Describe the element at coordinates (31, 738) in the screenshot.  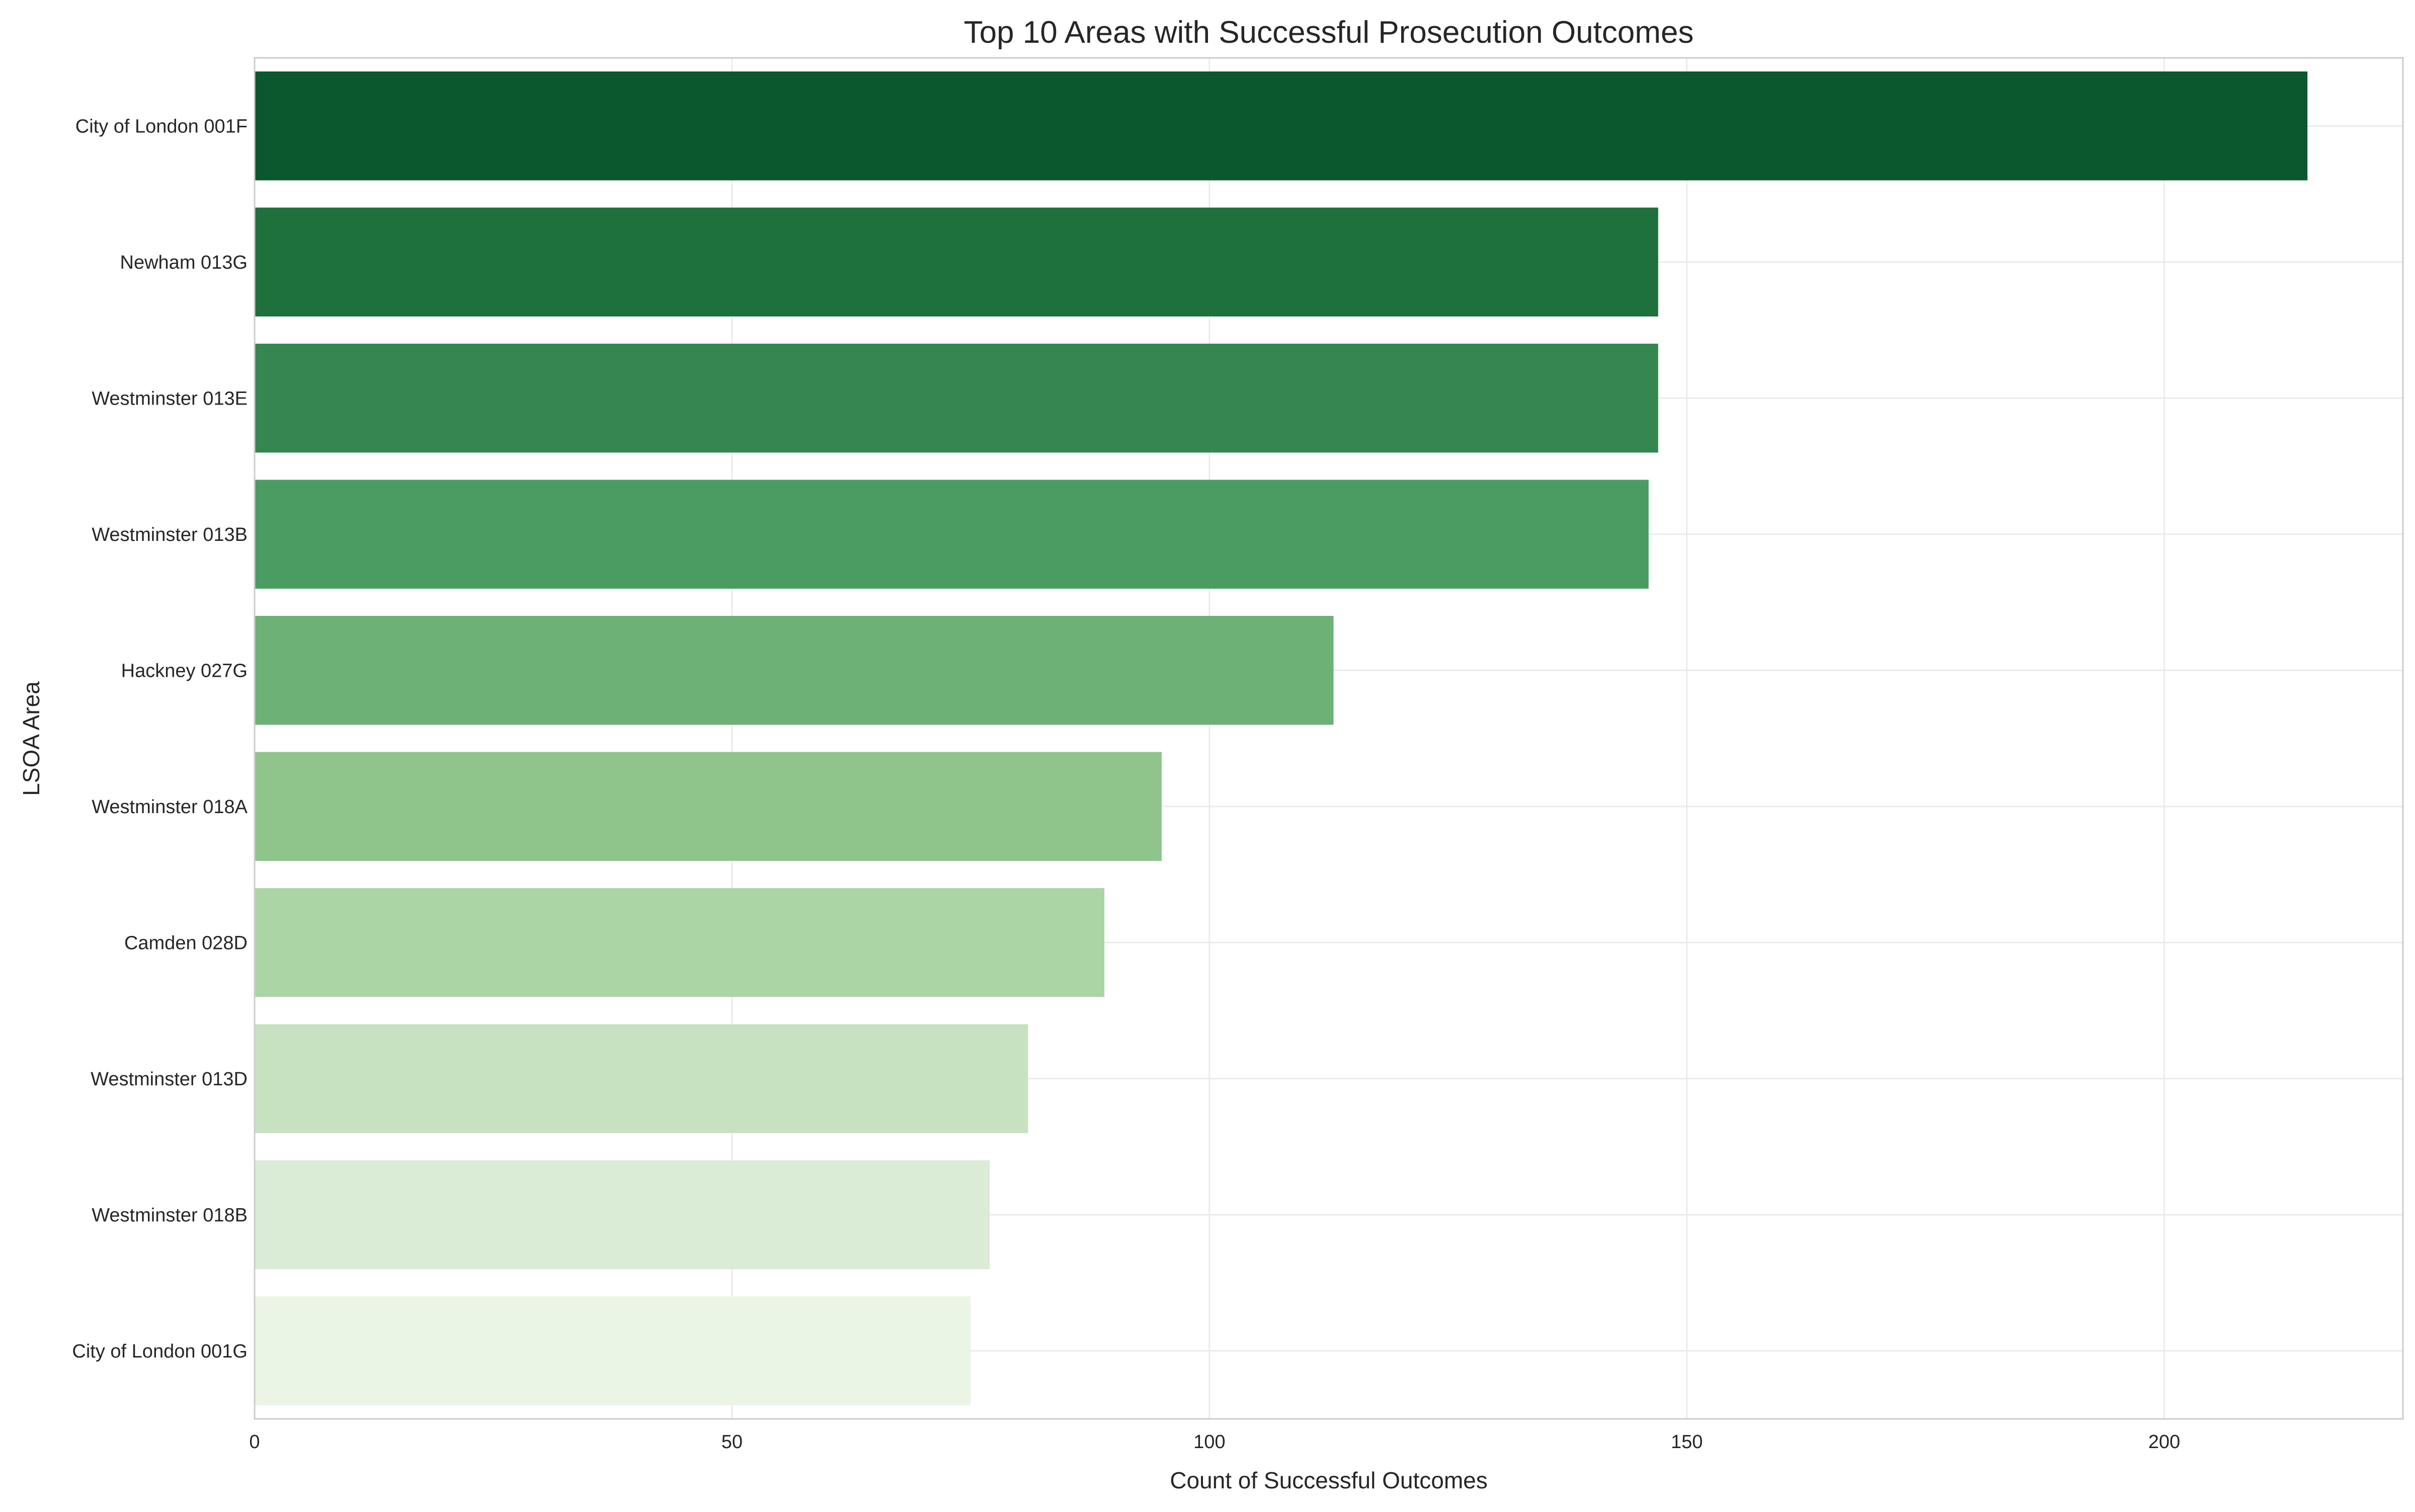
I see `y-axis-label: LSOA Area` at that location.